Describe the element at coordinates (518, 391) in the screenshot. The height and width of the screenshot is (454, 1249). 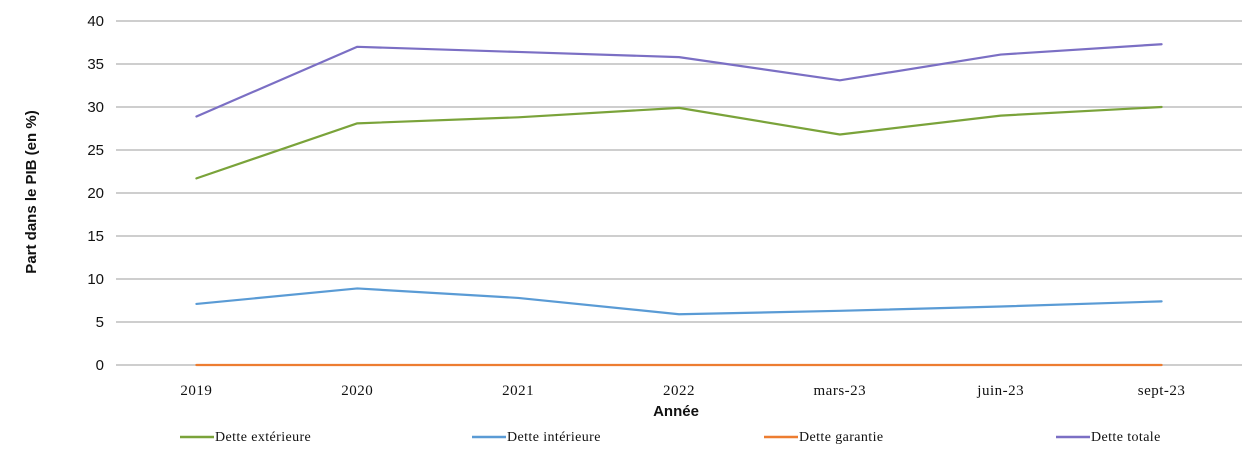
I see `x-tick-label: 2021` at that location.